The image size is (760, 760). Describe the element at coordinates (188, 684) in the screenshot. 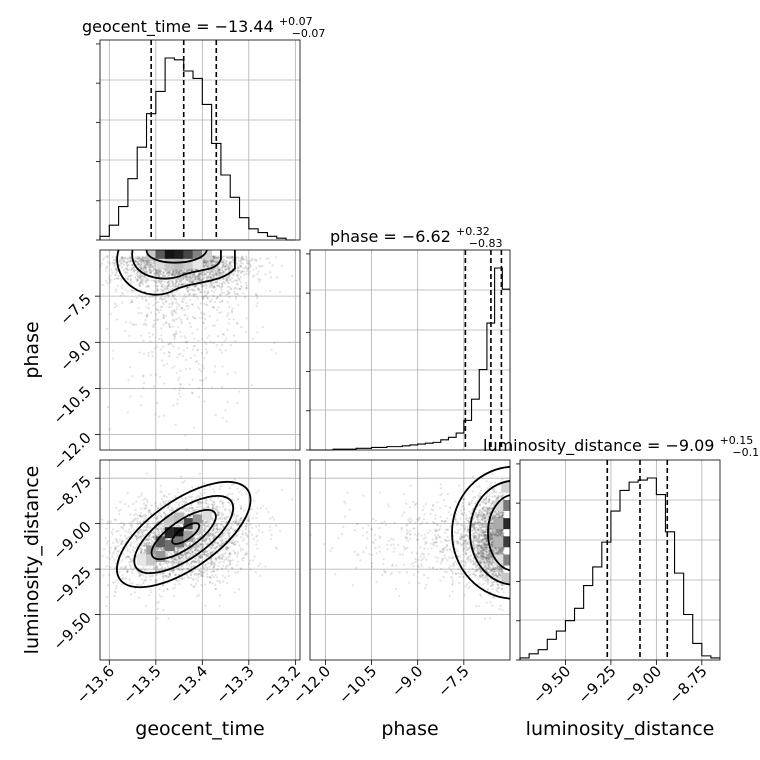

I see `xtick-label-geocent_time: −13.4` at that location.